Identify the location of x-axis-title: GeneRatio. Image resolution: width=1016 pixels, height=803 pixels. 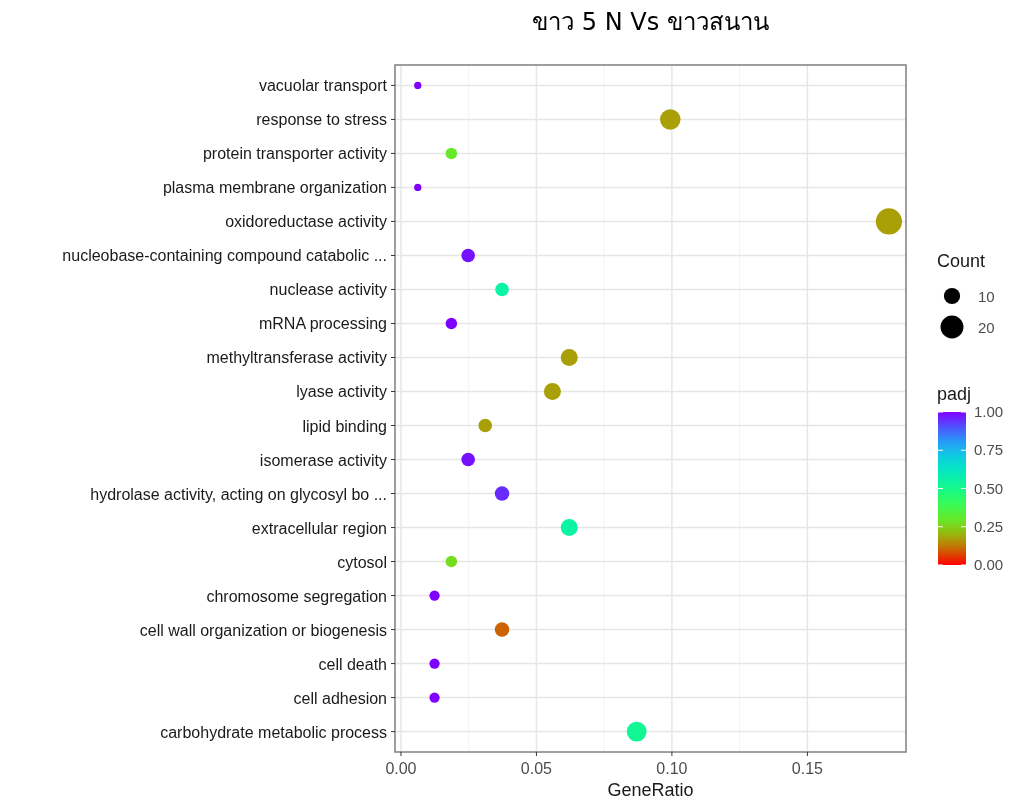
(650, 790).